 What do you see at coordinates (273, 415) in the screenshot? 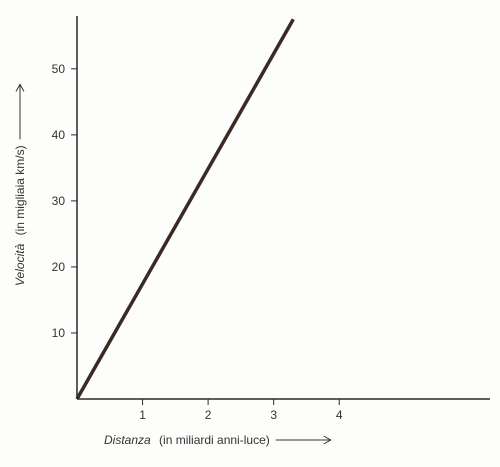
I see `x-tick-label: 3` at bounding box center [273, 415].